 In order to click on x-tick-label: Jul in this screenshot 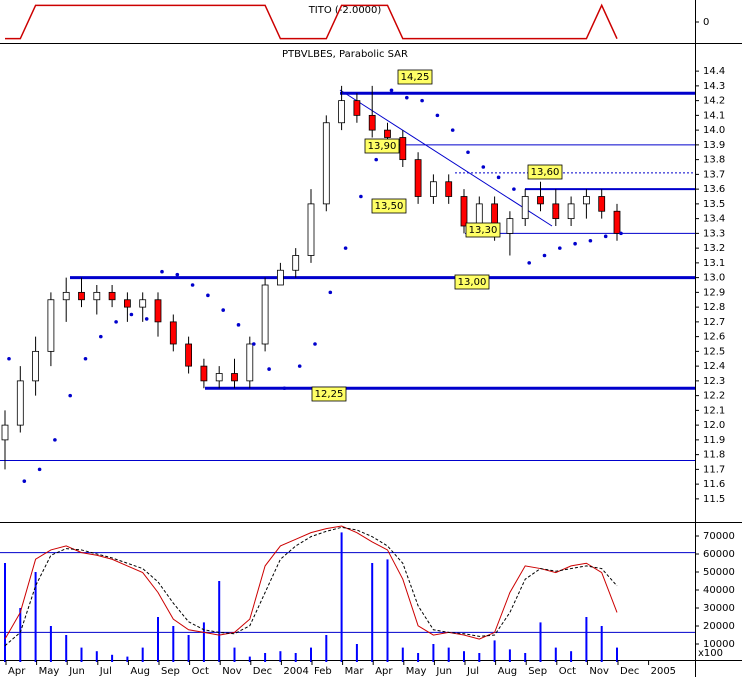, I will do `click(105, 671)`.